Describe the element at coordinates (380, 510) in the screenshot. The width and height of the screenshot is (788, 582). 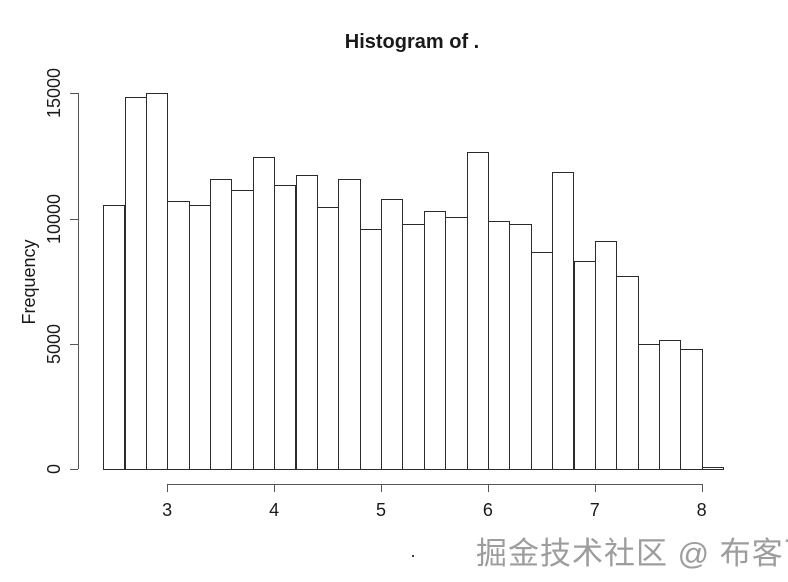
I see `x-tick-label: 5` at that location.